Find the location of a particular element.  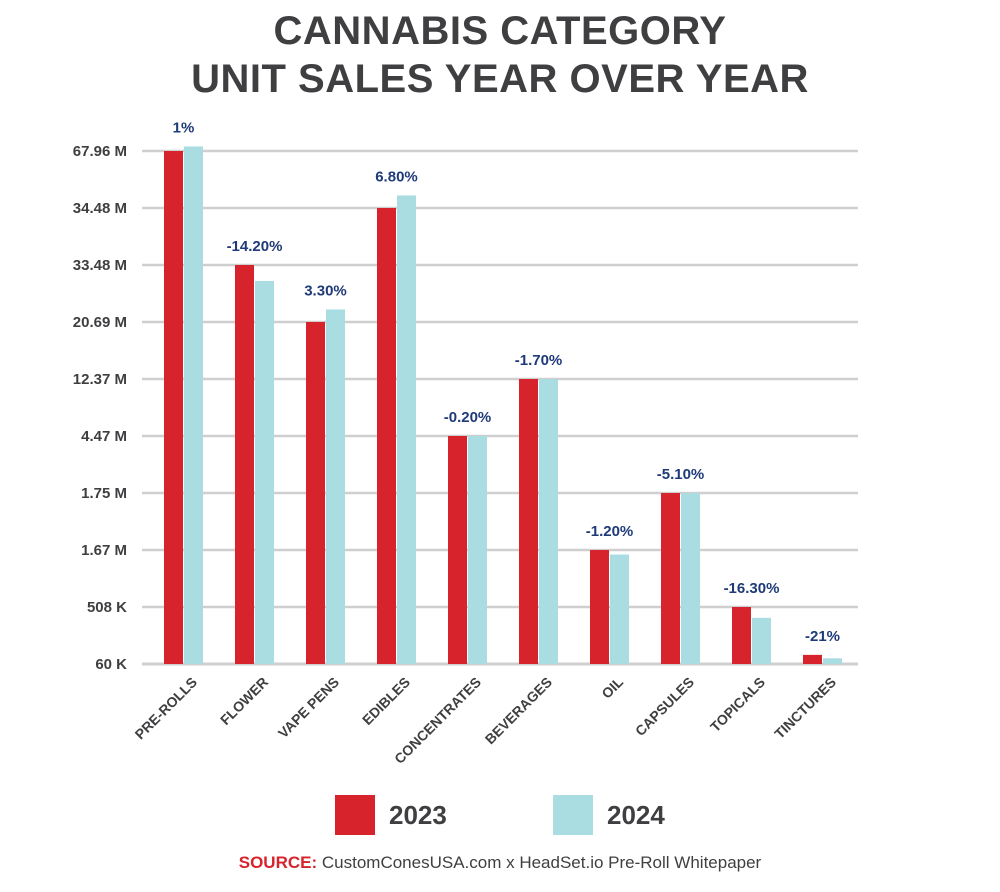

chart-title-line-1: CANNABIS CATEGORY is located at coordinates (500, 31).